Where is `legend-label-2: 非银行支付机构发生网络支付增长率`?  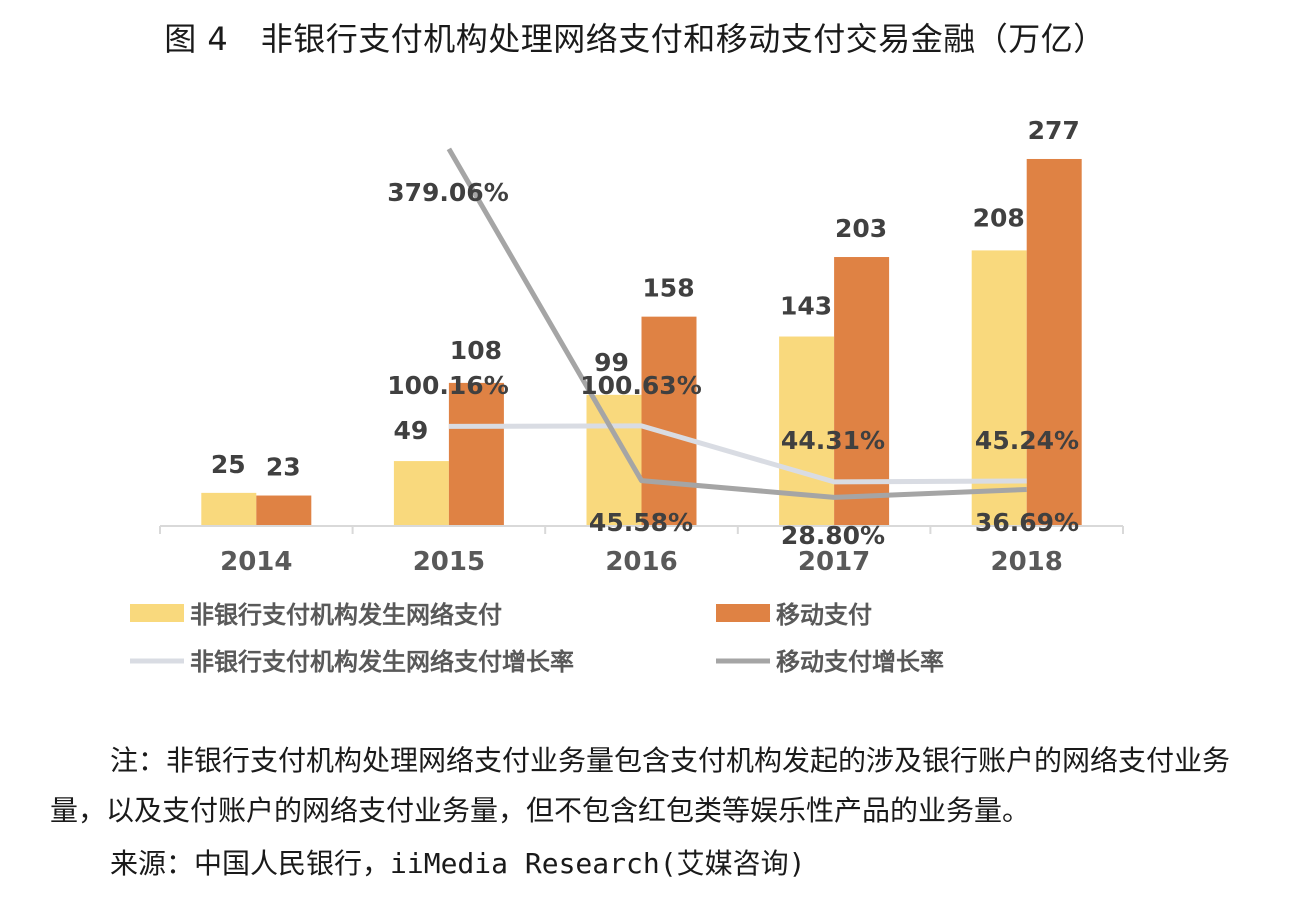
legend-label-2: 非银行支付机构发生网络支付增长率 is located at coordinates (382, 662).